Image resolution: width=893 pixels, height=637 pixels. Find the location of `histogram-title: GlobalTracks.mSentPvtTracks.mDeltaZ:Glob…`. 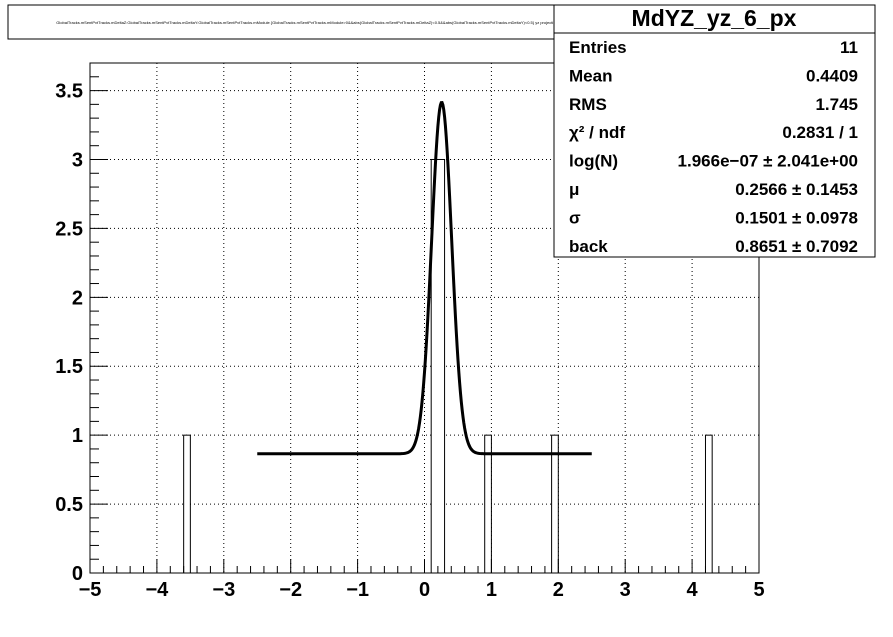

histogram-title: GlobalTracks.mSentPvtTracks.mDeltaZ:Glob… is located at coordinates (306, 22).